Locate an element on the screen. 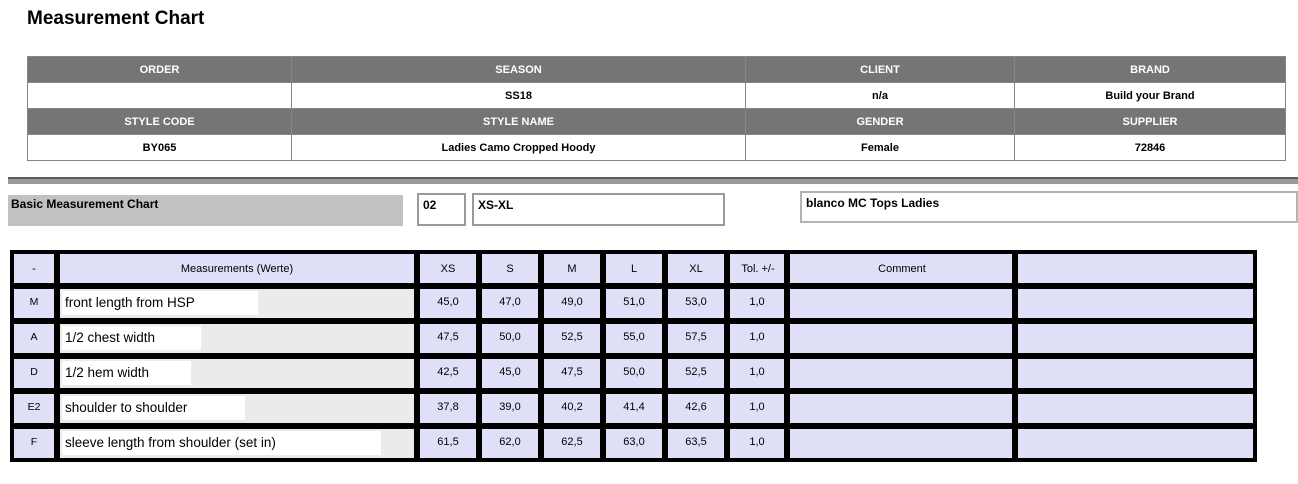 This screenshot has width=1298, height=484. value-xs: 61,5 is located at coordinates (448, 443).